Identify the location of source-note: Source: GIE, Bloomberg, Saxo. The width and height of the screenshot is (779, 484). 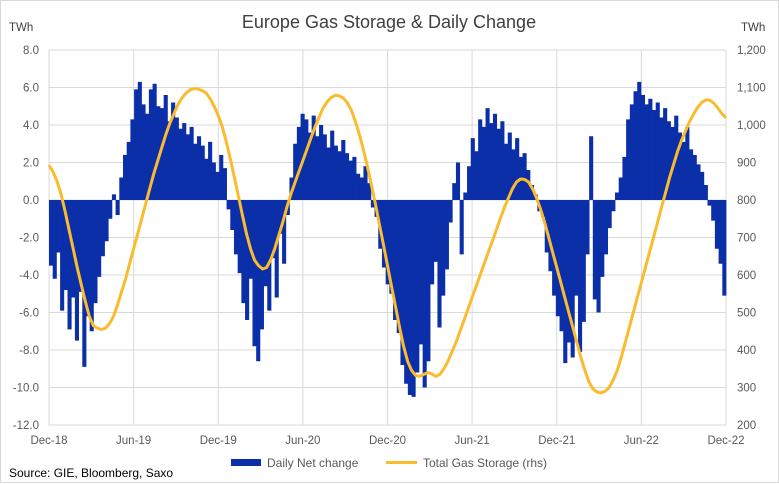
(91, 473).